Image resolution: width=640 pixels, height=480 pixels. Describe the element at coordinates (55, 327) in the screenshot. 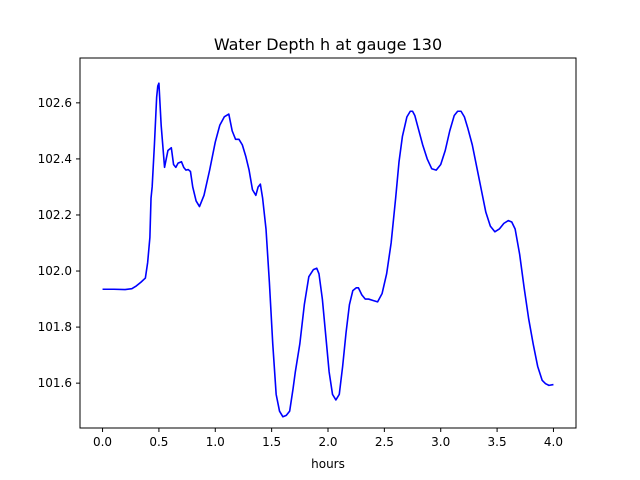

I see `y-tick-label: 101.8` at that location.